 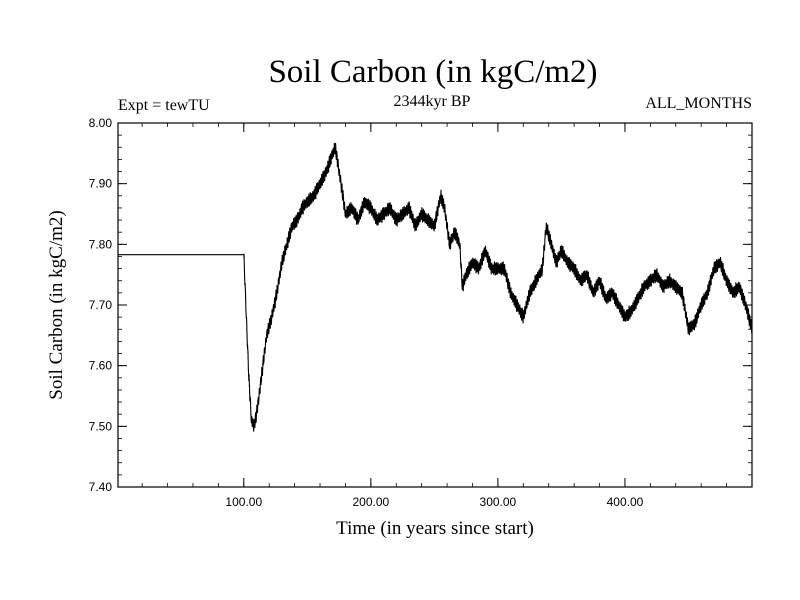 What do you see at coordinates (164, 105) in the screenshot?
I see `experiment-label: Expt = tewTU` at bounding box center [164, 105].